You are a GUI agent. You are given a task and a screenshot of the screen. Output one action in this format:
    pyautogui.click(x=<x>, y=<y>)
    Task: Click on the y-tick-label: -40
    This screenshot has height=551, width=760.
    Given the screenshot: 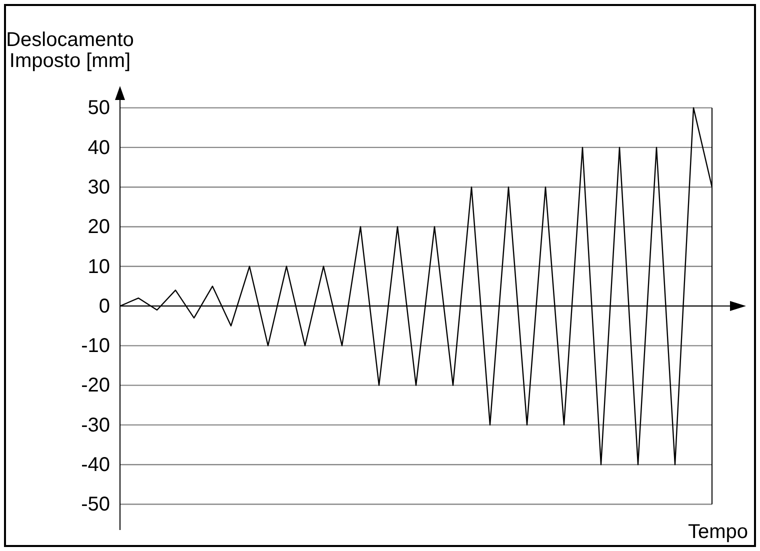 What is the action you would take?
    pyautogui.click(x=95, y=465)
    